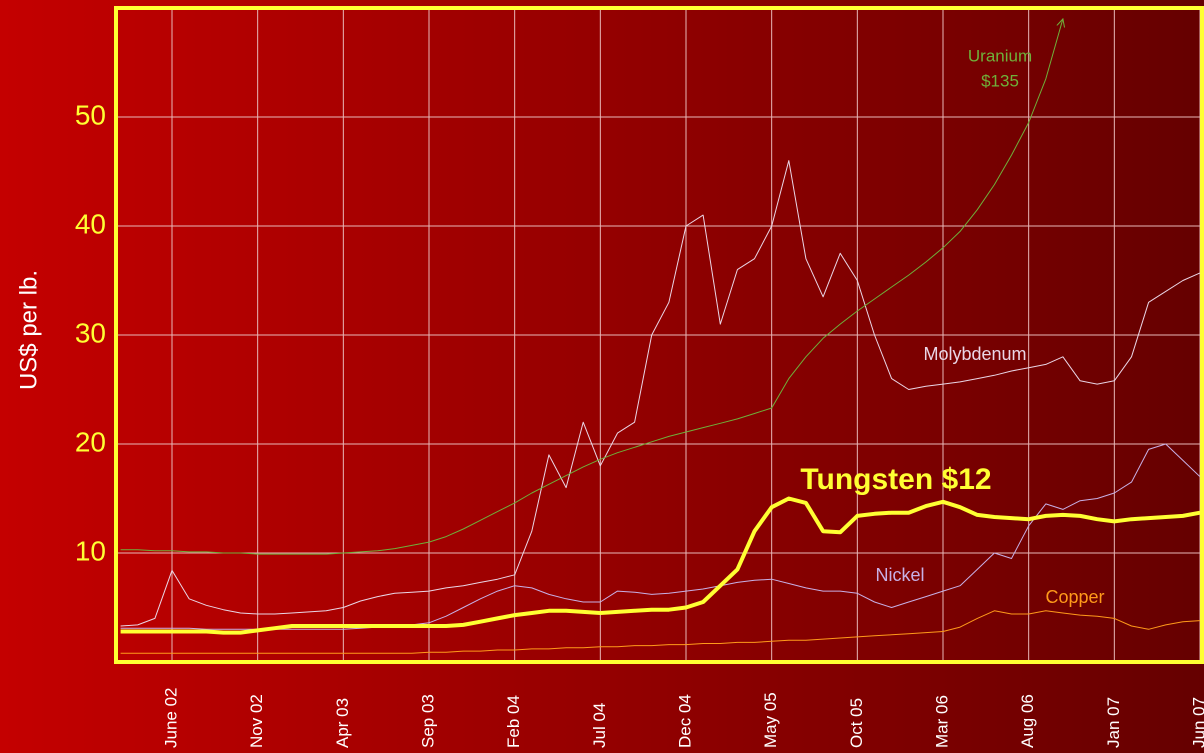  What do you see at coordinates (941, 721) in the screenshot?
I see `x-tick-label: Mar 06` at bounding box center [941, 721].